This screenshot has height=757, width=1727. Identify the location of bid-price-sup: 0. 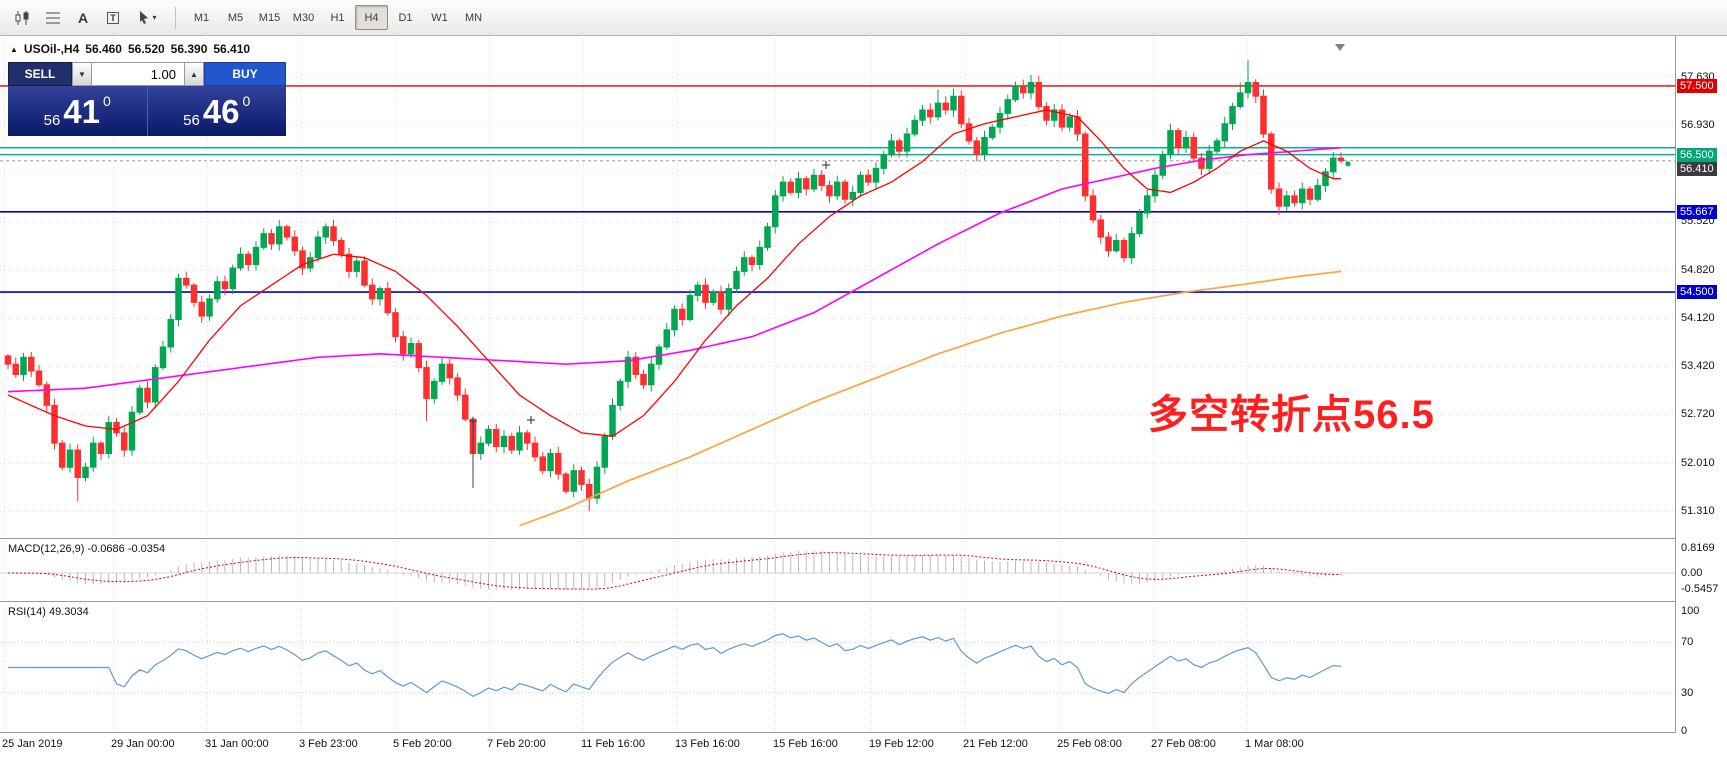
(107, 101).